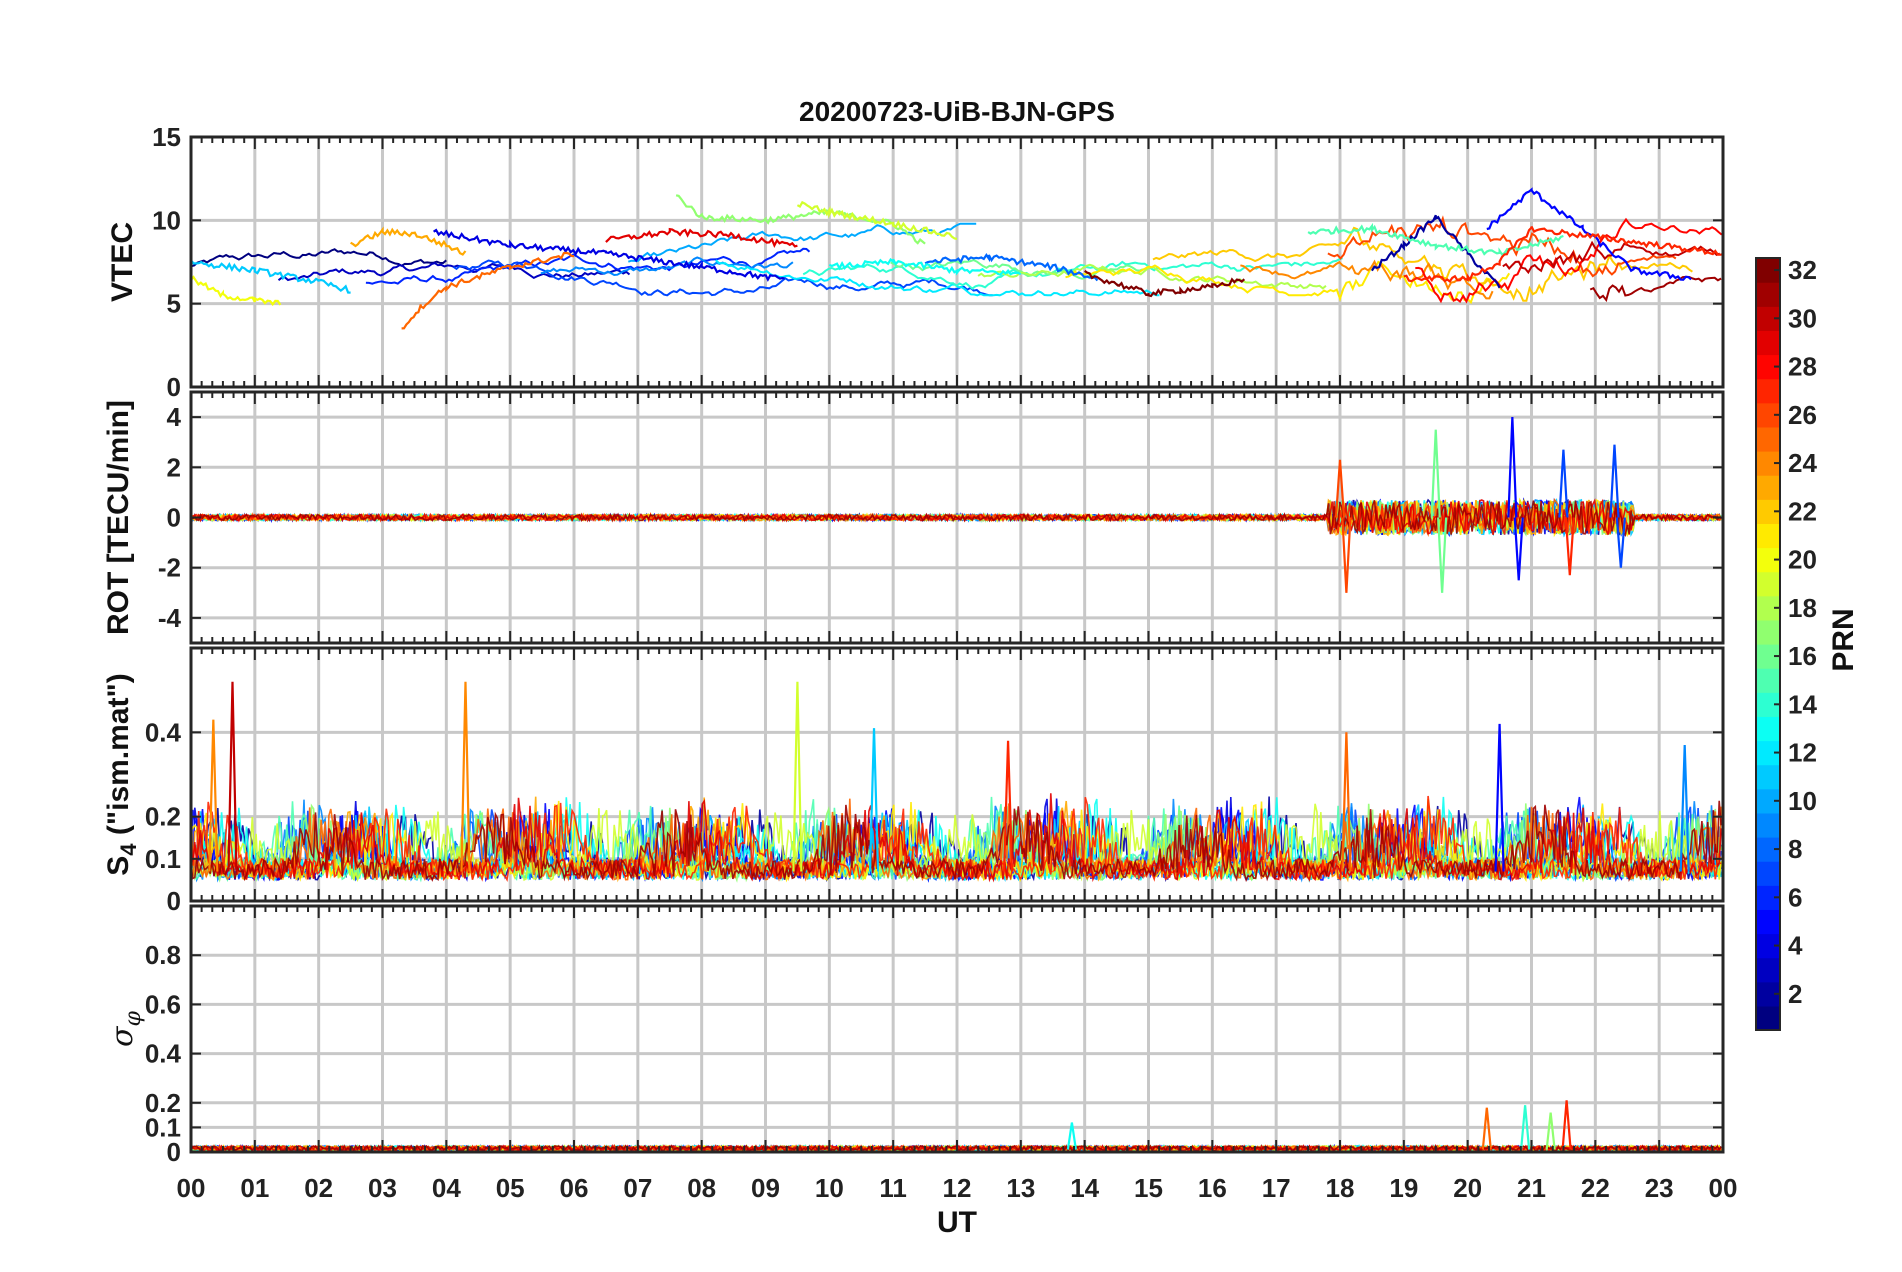 Image resolution: width=1902 pixels, height=1272 pixels. What do you see at coordinates (893, 1188) in the screenshot?
I see `x-tick-label: 11` at bounding box center [893, 1188].